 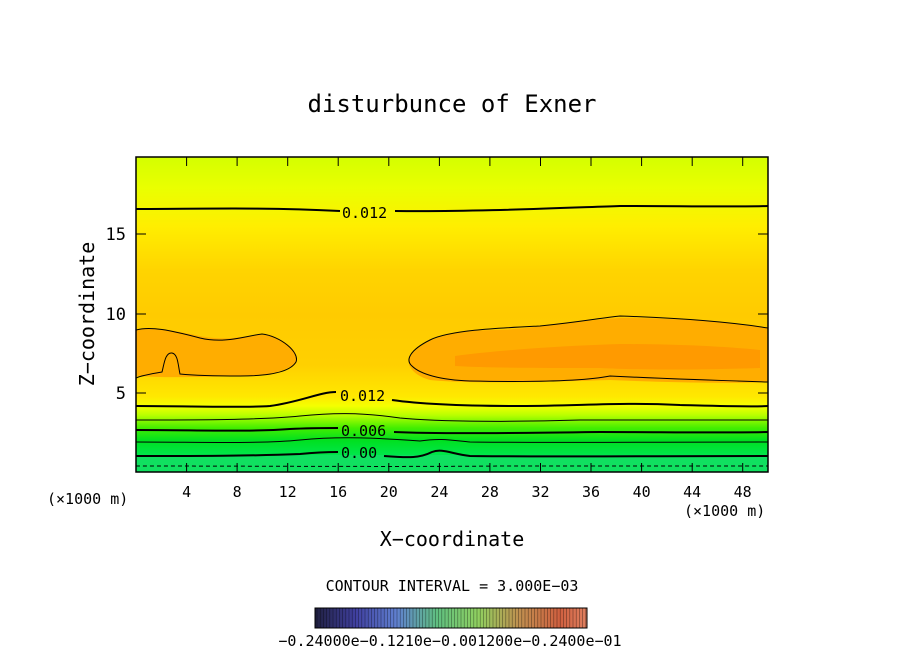 What do you see at coordinates (237, 492) in the screenshot?
I see `x-tick-label: 8` at bounding box center [237, 492].